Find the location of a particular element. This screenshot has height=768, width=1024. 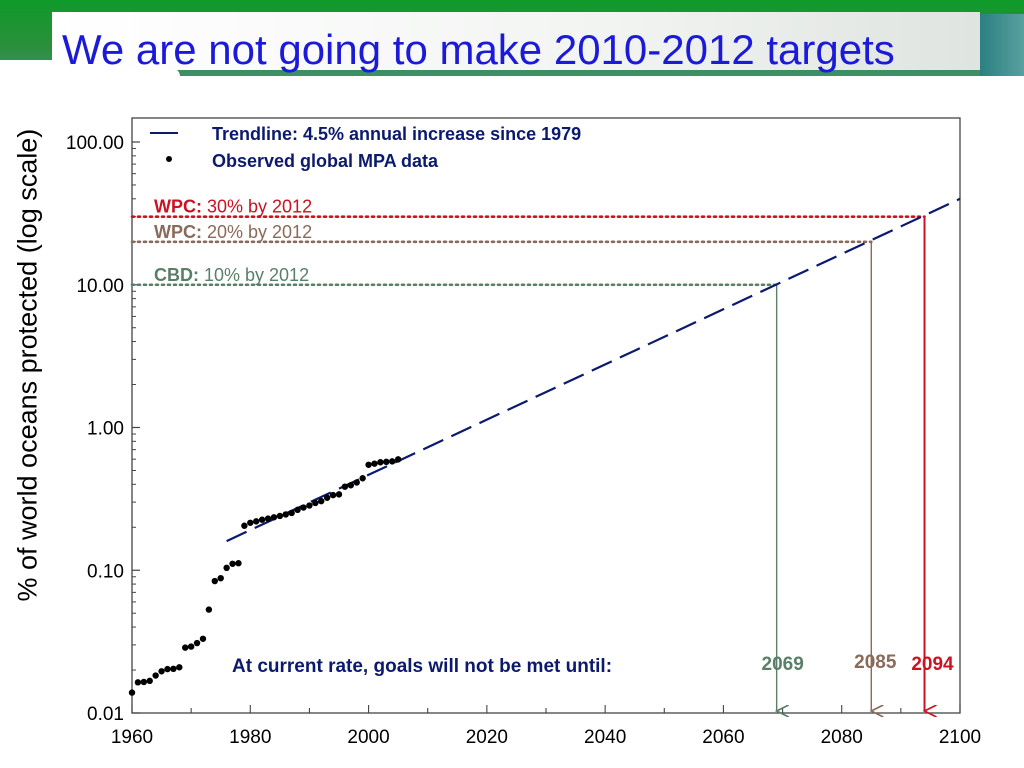

year-label: 2094 is located at coordinates (932, 664).